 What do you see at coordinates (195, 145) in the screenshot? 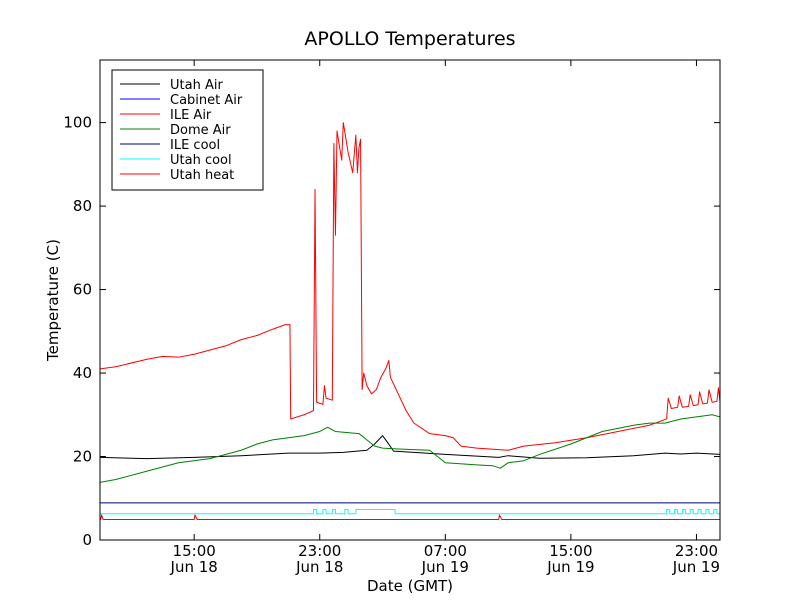
I see `legend-label-ile-cool: ILE cool` at bounding box center [195, 145].